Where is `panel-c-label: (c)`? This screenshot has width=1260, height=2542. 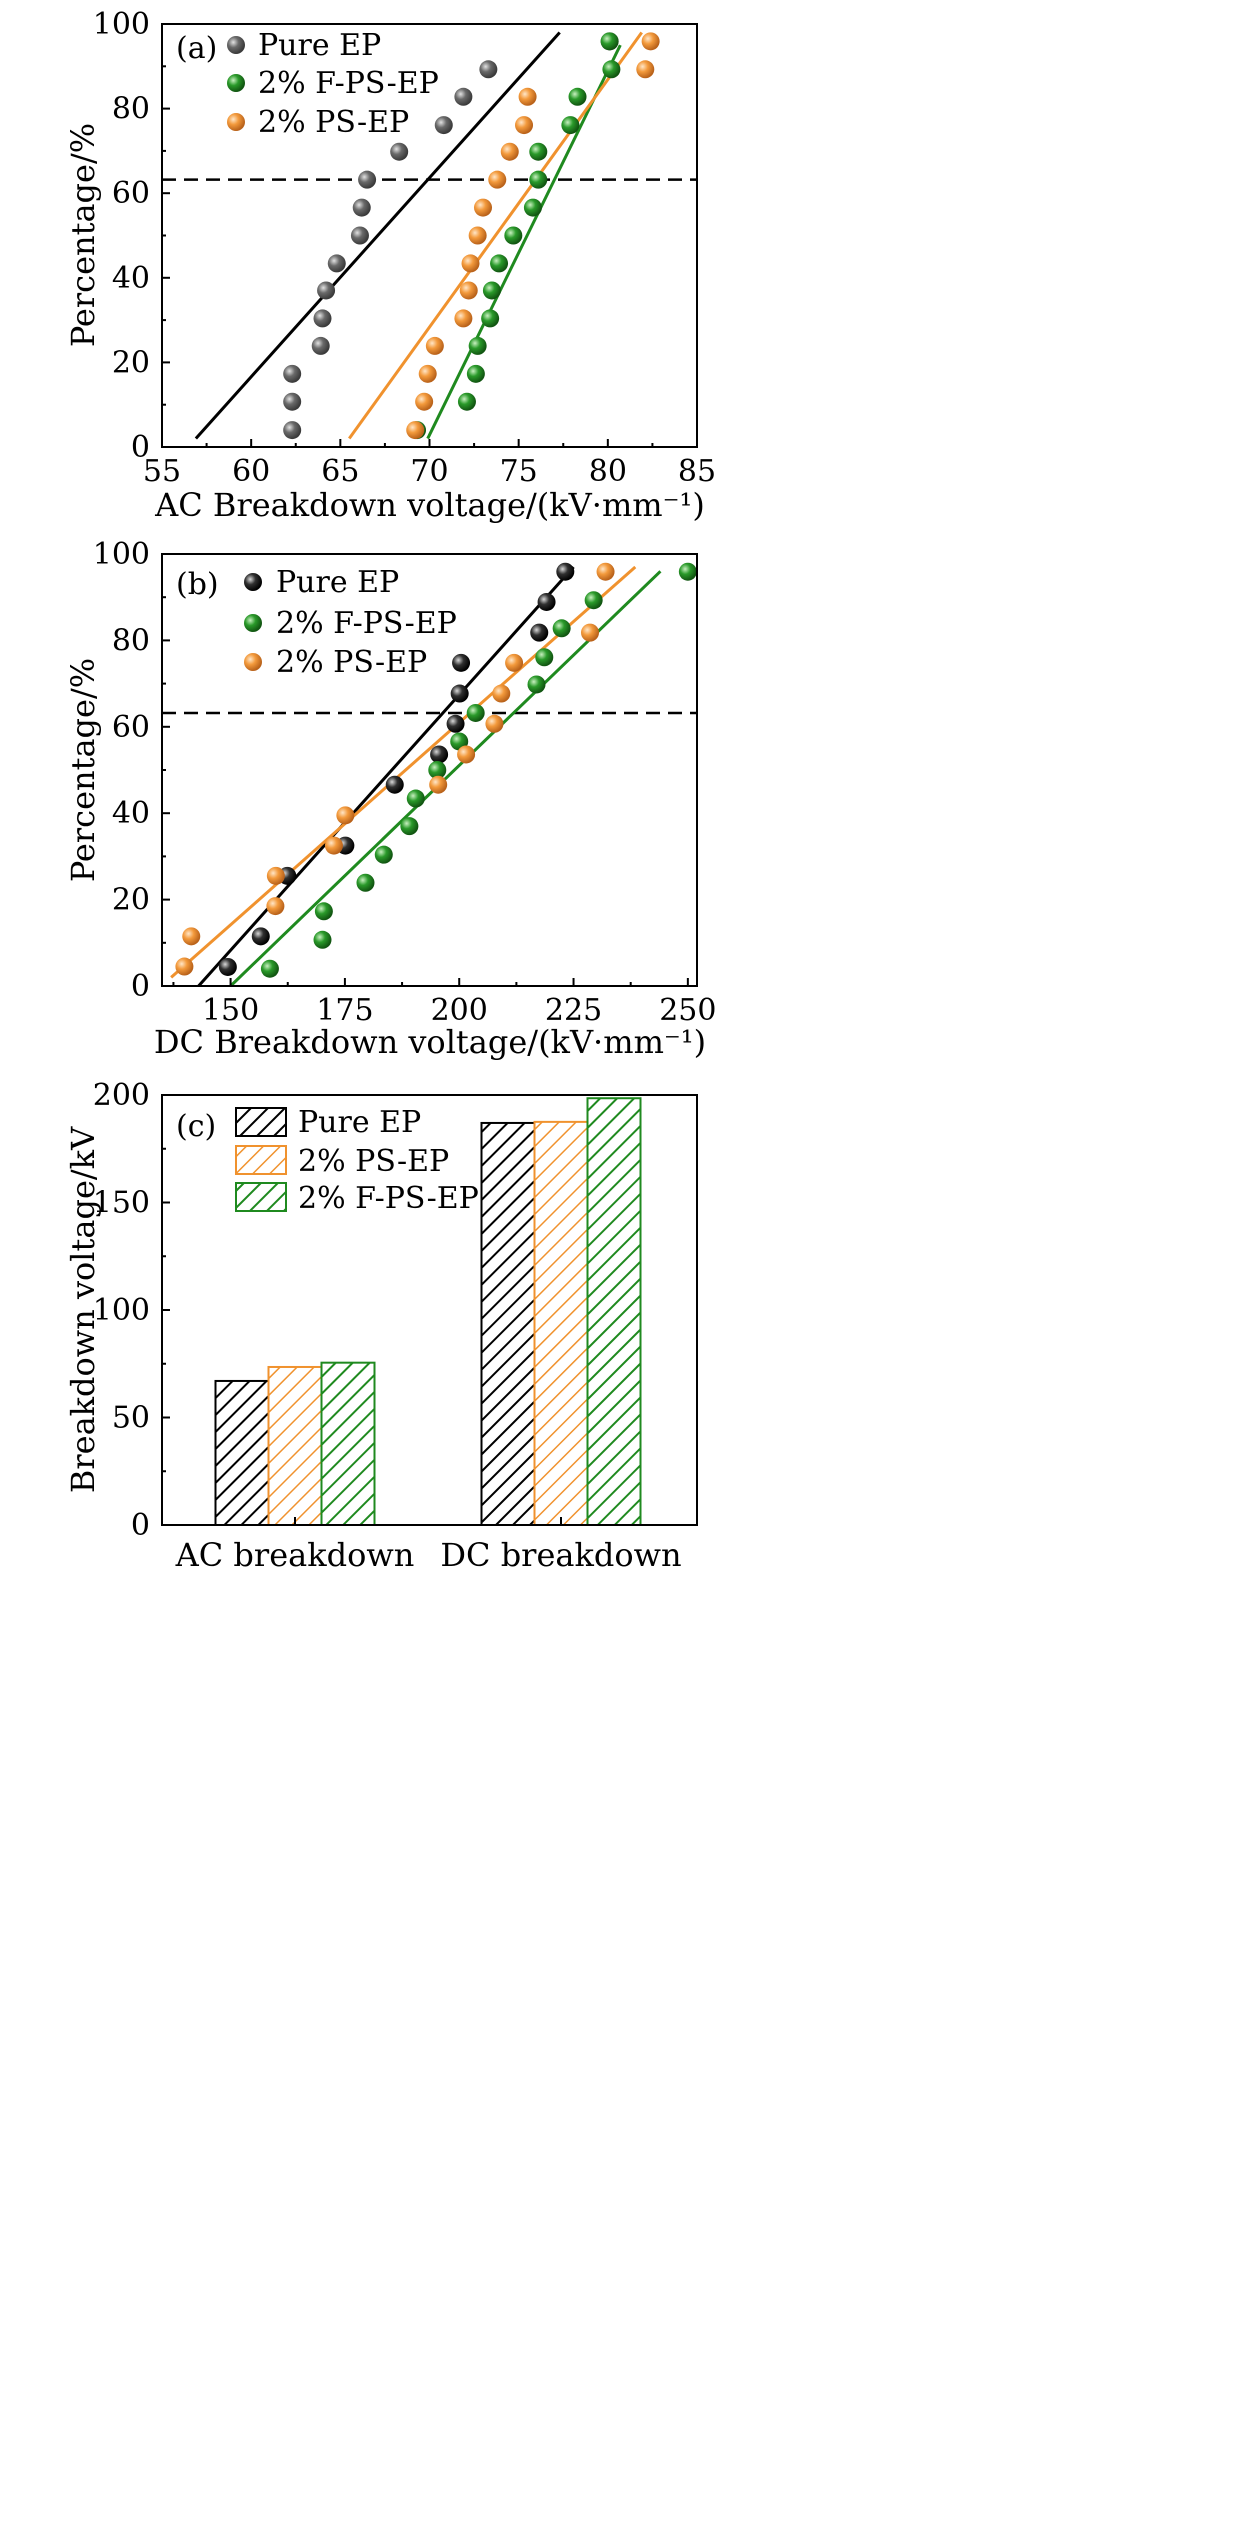 panel-c-label: (c) is located at coordinates (196, 1126).